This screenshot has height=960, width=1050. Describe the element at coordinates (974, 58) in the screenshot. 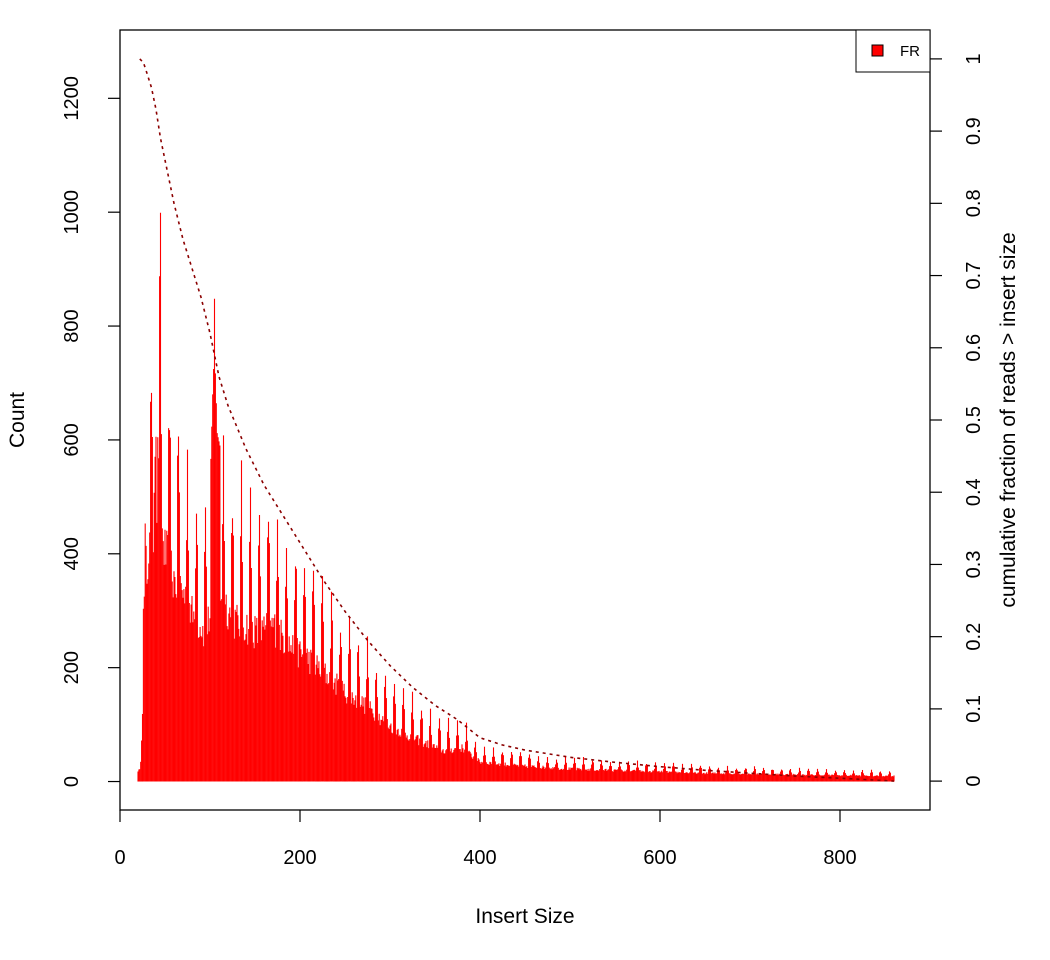

I see `y2-tick-label: 1` at that location.